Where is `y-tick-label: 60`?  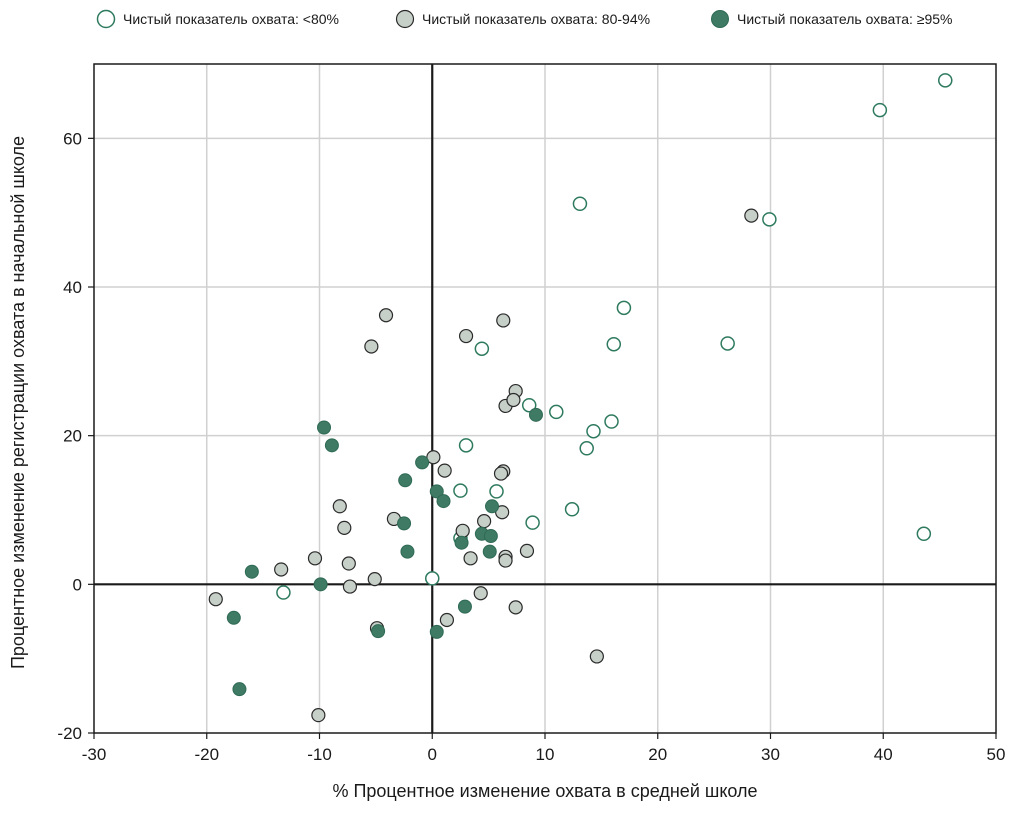
y-tick-label: 60 is located at coordinates (72, 138).